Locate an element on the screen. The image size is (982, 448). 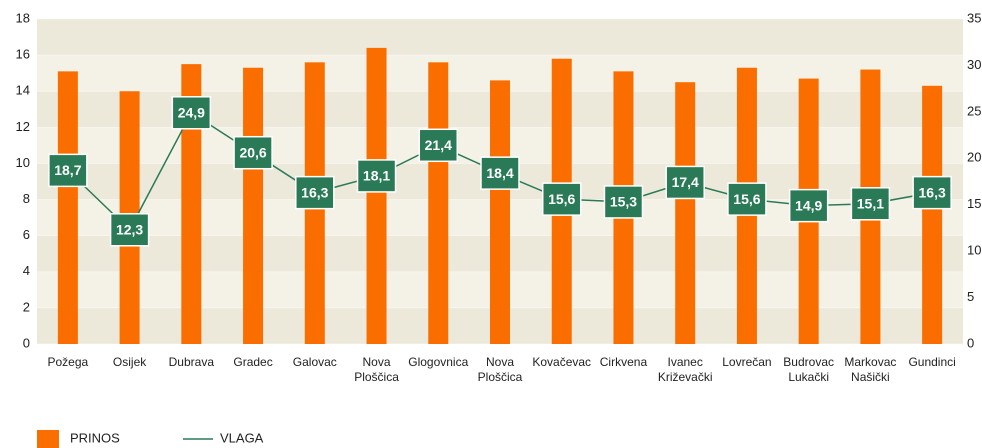
value-label: 15,3 is located at coordinates (623, 202).